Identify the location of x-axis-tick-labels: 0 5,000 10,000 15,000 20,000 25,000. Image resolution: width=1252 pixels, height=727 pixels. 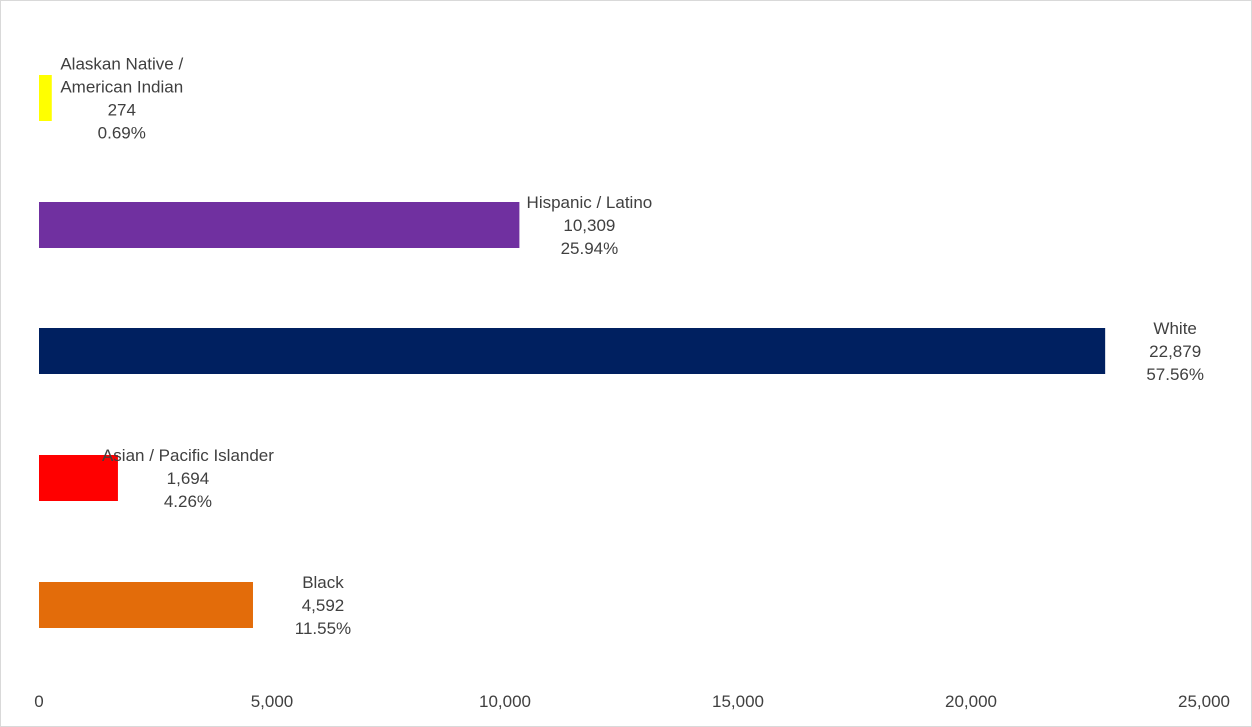
(632, 701).